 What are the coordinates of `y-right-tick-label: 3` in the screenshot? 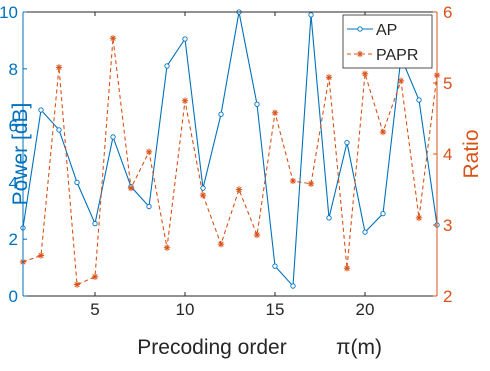 It's located at (447, 225).